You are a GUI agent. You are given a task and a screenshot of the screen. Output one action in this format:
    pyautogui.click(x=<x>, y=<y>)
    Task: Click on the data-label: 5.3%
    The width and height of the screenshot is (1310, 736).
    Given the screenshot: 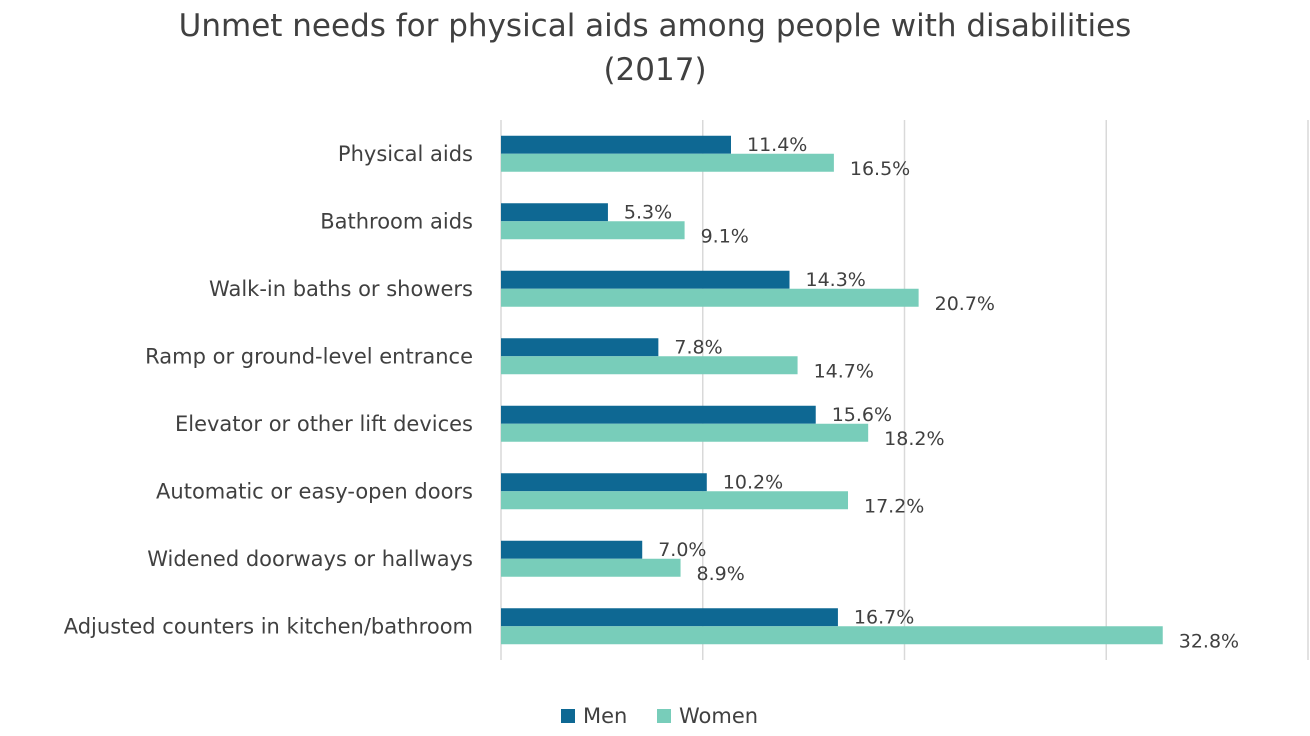 What is the action you would take?
    pyautogui.click(x=648, y=212)
    